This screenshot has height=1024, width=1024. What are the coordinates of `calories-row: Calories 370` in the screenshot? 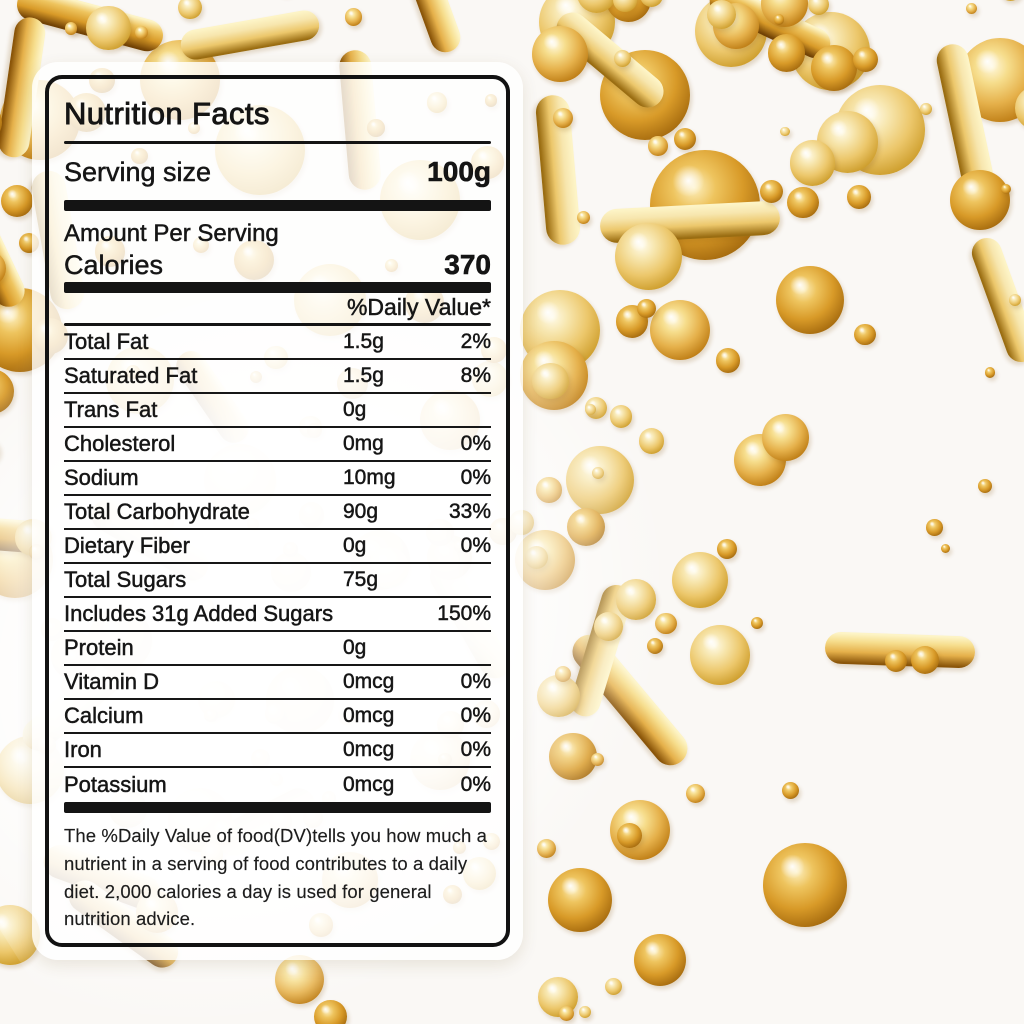 It's located at (278, 264).